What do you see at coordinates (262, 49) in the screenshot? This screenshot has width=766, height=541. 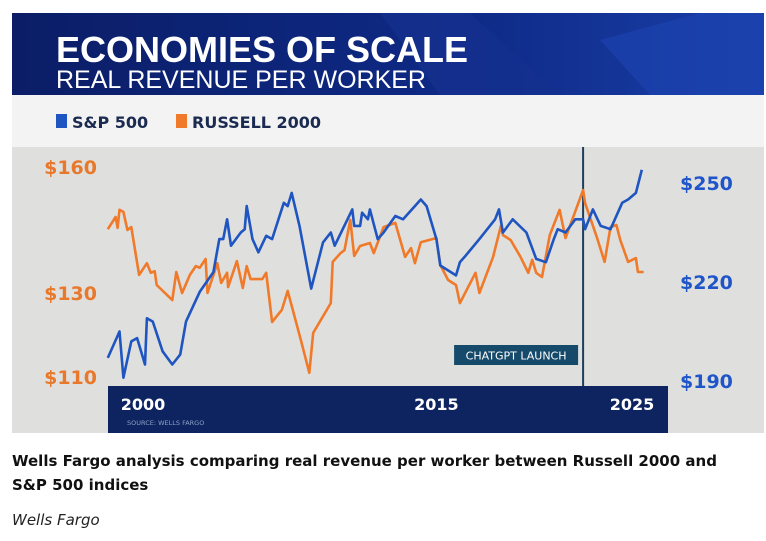 I see `chart-title: ECONOMIES OF SCALE` at bounding box center [262, 49].